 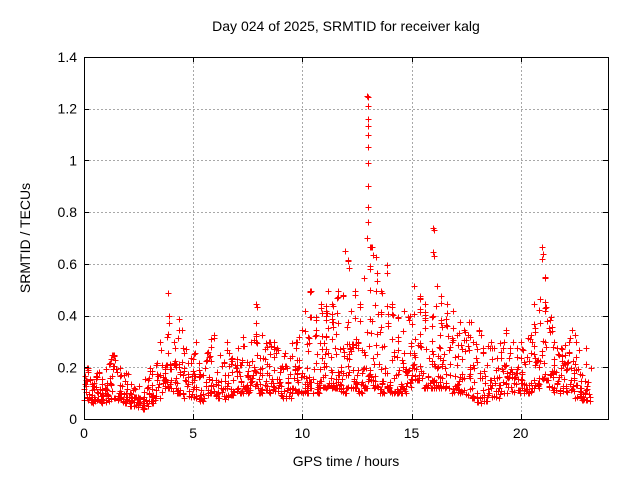 I want to click on y-tick-label: 0.4, so click(x=68, y=316).